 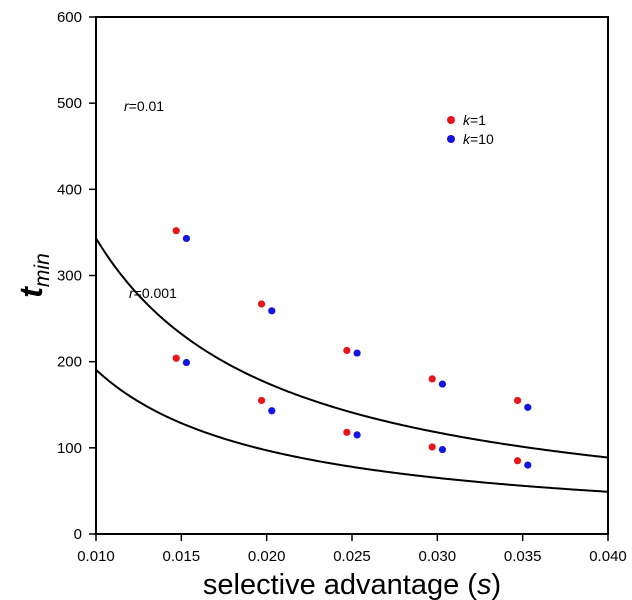 I want to click on y-tick-label: 500, so click(x=69, y=103).